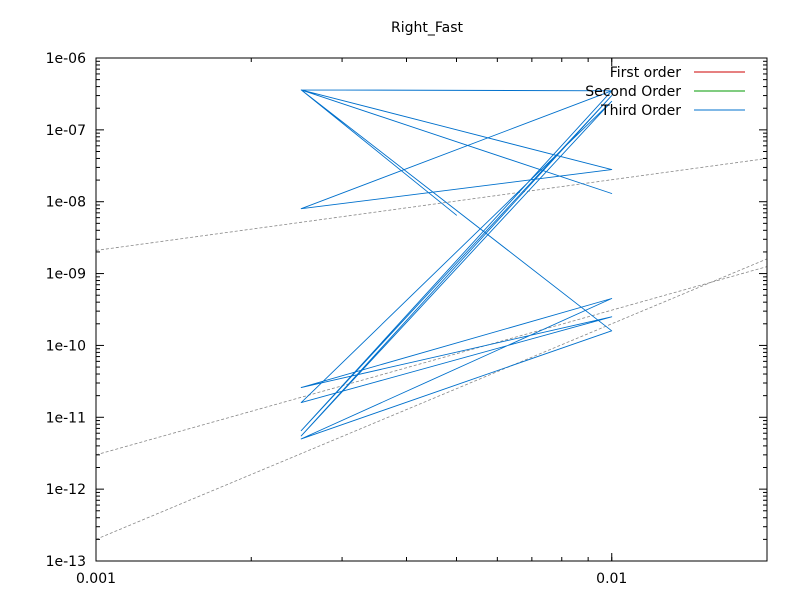 The height and width of the screenshot is (605, 800). Describe the element at coordinates (611, 579) in the screenshot. I see `x-tick-label: 0.01` at that location.